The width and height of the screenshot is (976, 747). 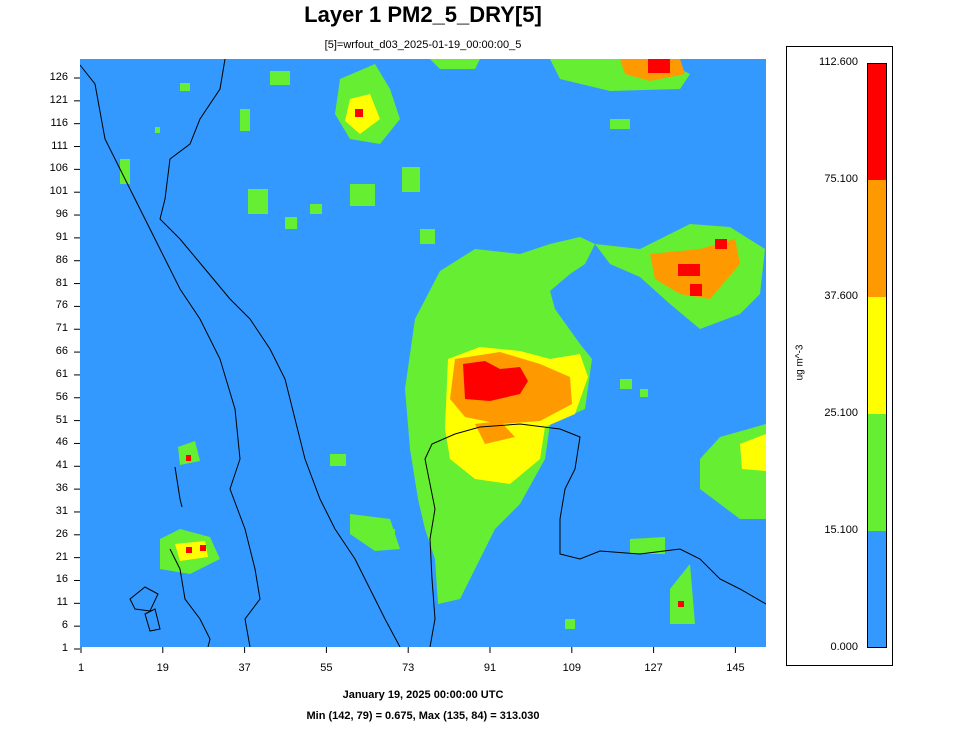 What do you see at coordinates (61, 556) in the screenshot?
I see `y-tick-label: 21` at bounding box center [61, 556].